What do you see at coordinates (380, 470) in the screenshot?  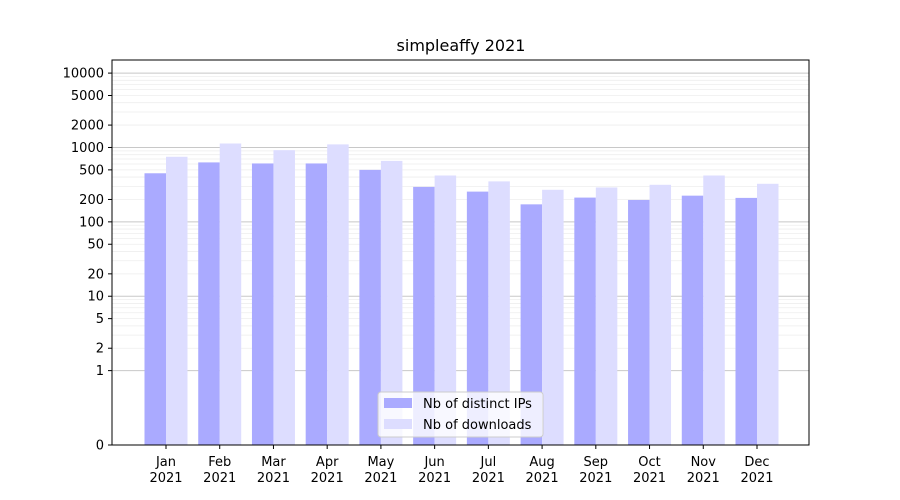 I see `x-tick-label: May 2021` at bounding box center [380, 470].